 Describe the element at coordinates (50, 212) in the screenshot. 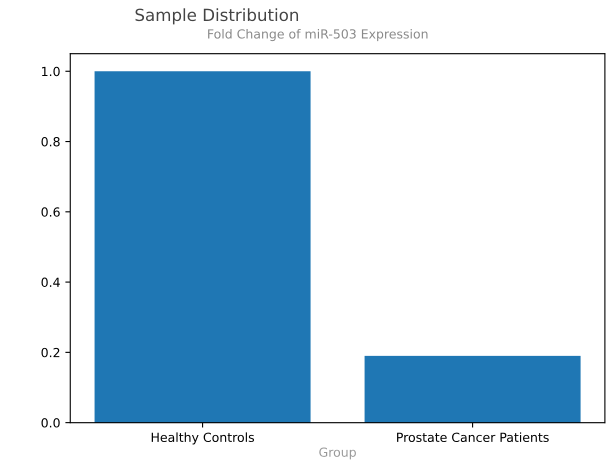

I see `y-tick-label: 0.6` at that location.